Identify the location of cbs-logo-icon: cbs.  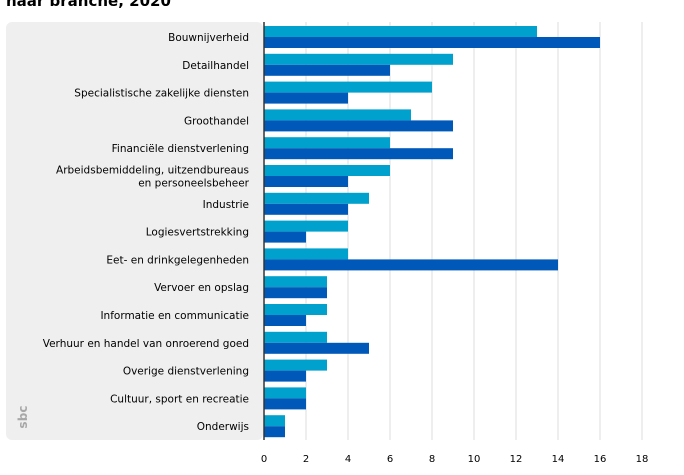
(23, 416).